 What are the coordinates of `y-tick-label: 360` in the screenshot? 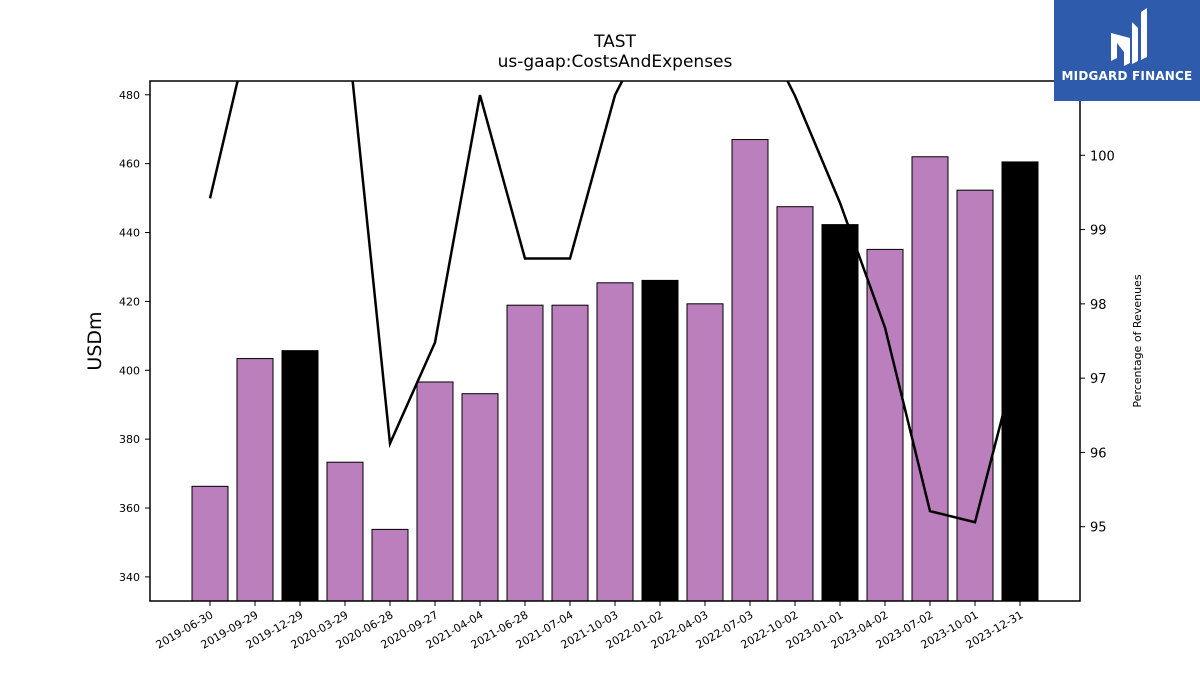 It's located at (129, 508).